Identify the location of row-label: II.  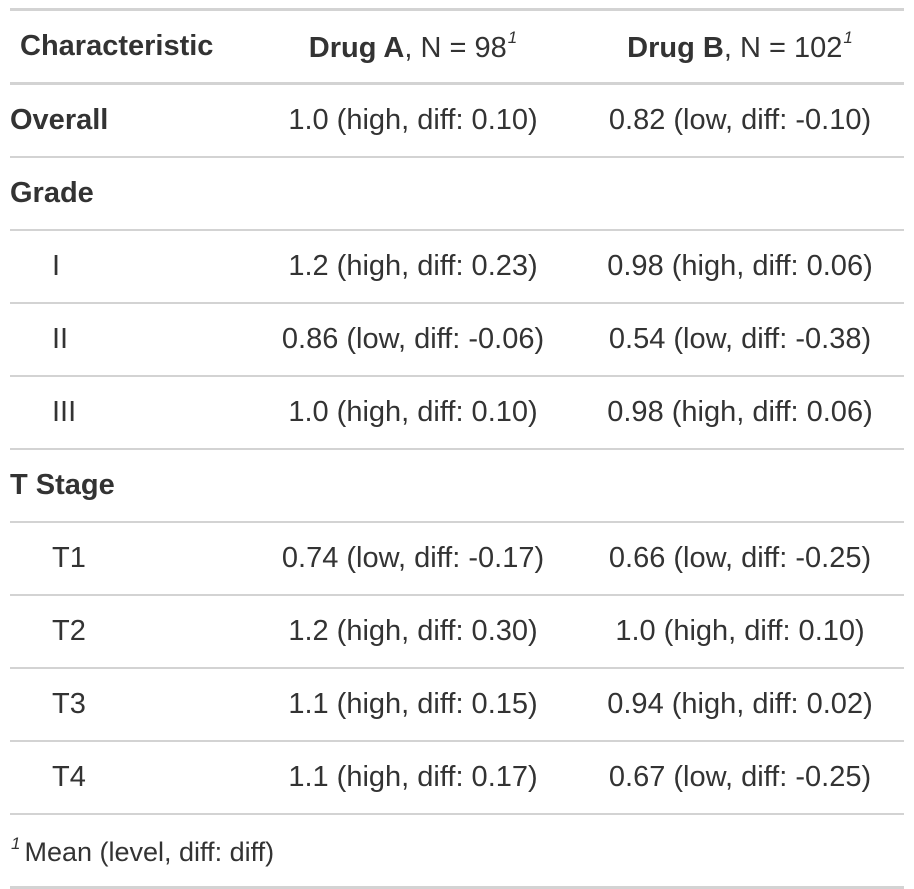
(130, 340).